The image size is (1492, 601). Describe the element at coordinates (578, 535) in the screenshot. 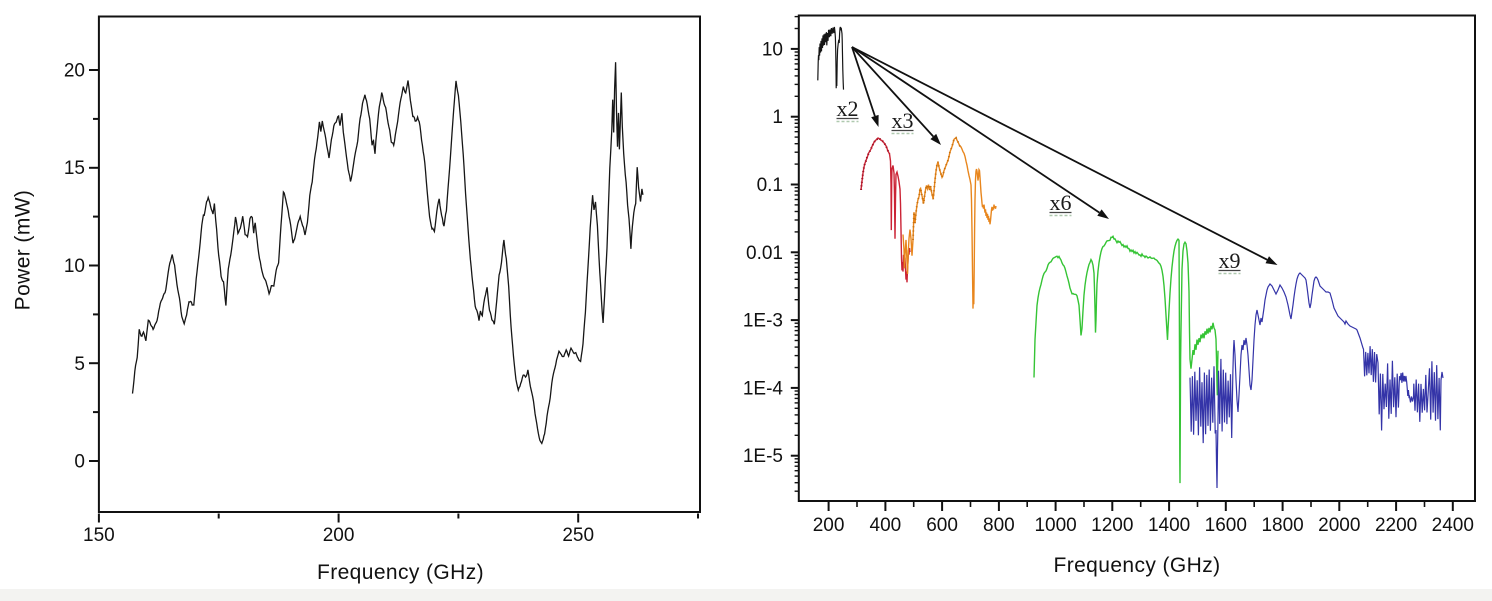

I see `svg-text: 250` at that location.